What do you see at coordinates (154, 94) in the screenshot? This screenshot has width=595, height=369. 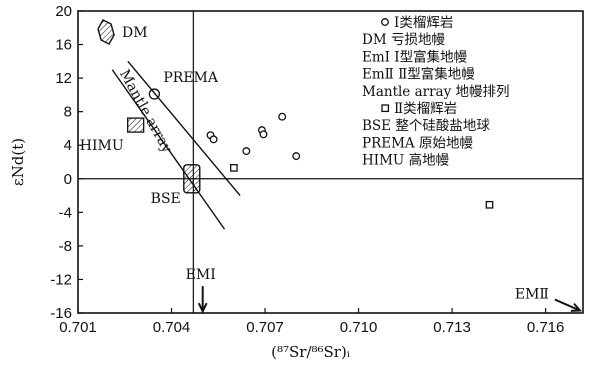 I see `reservoir-prema-marker` at bounding box center [154, 94].